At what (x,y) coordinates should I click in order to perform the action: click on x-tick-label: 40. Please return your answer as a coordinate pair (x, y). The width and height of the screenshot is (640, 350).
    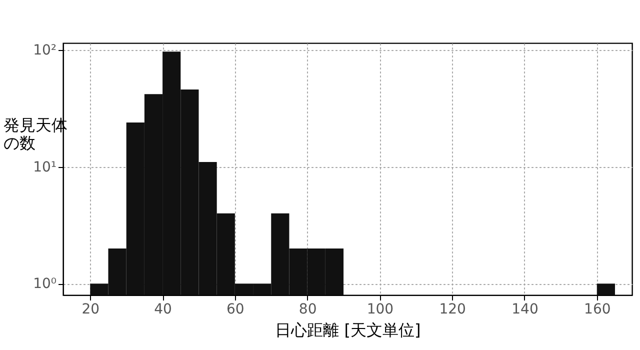
    Looking at the image, I should click on (163, 310).